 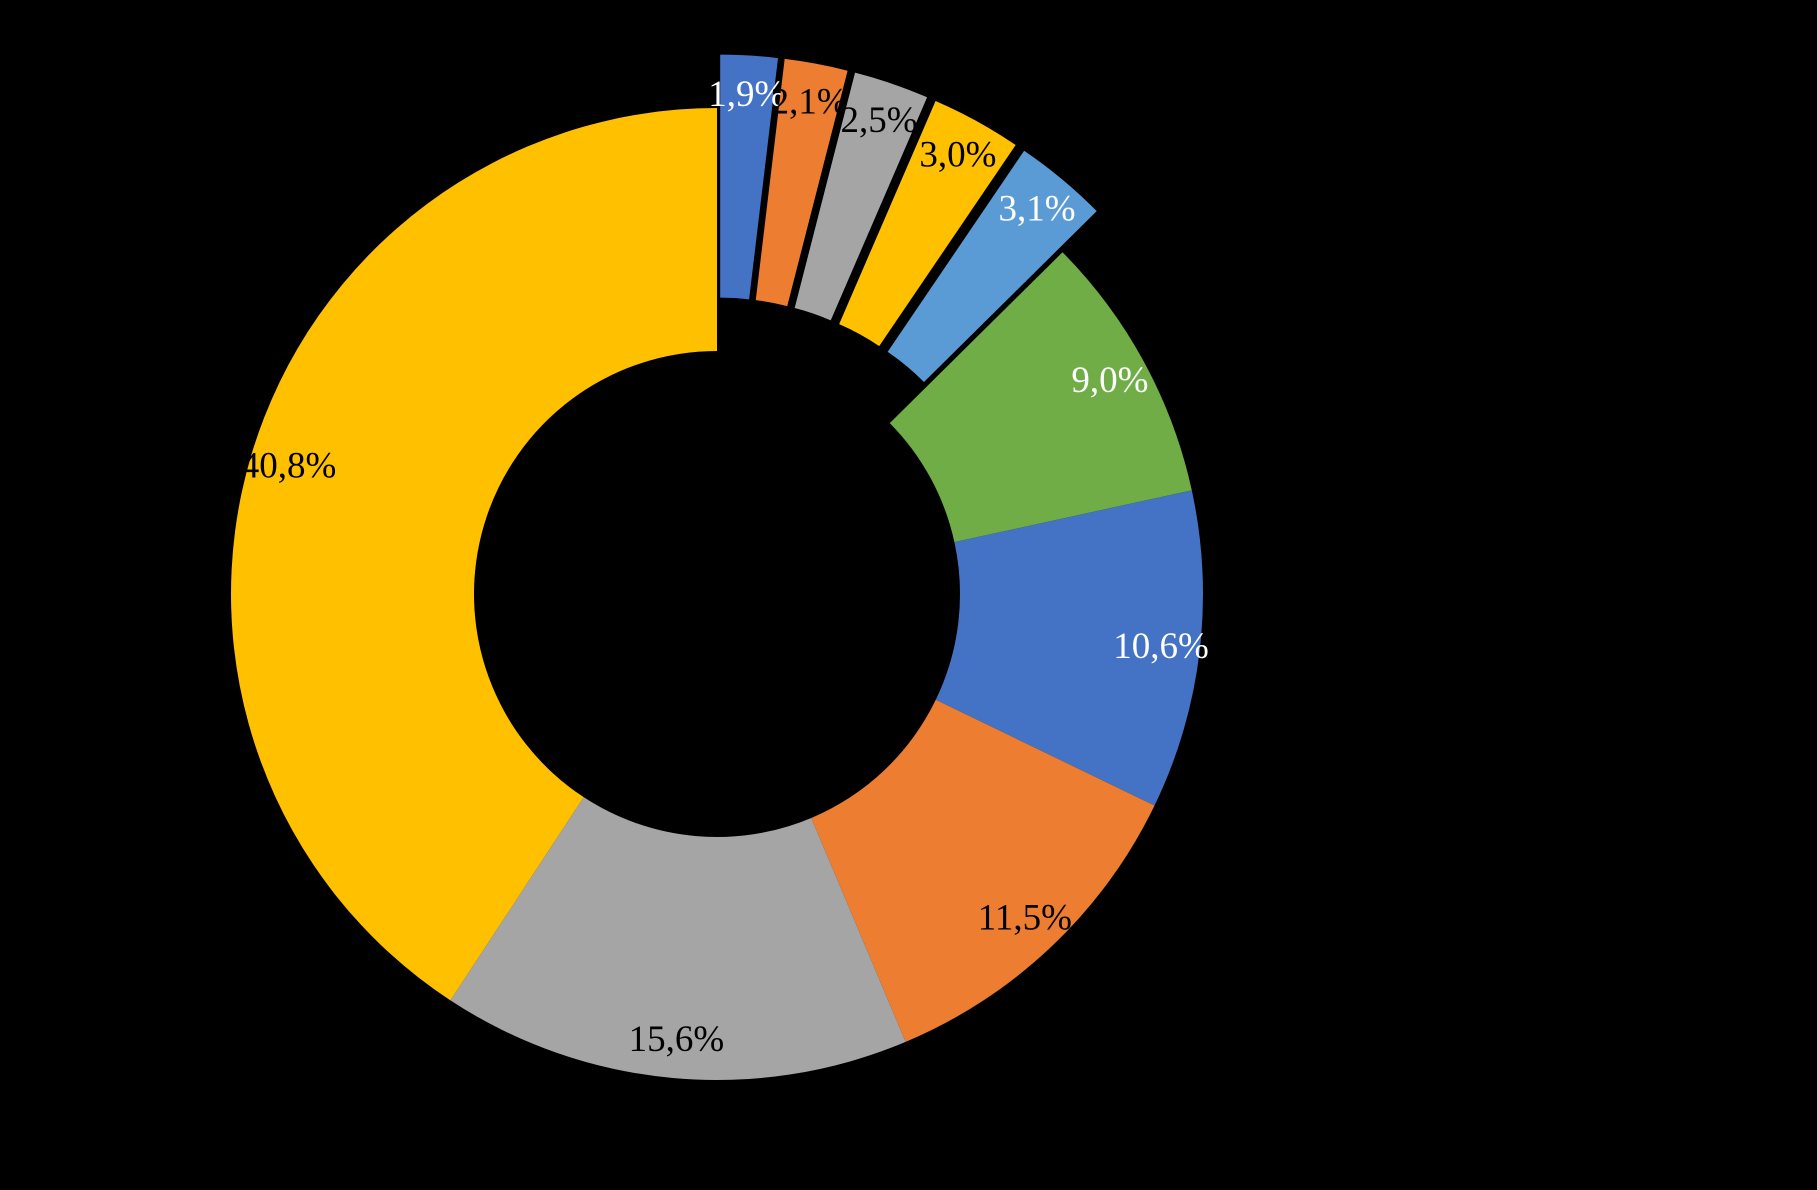 What do you see at coordinates (289, 466) in the screenshot?
I see `slice-label: 40,8%` at bounding box center [289, 466].